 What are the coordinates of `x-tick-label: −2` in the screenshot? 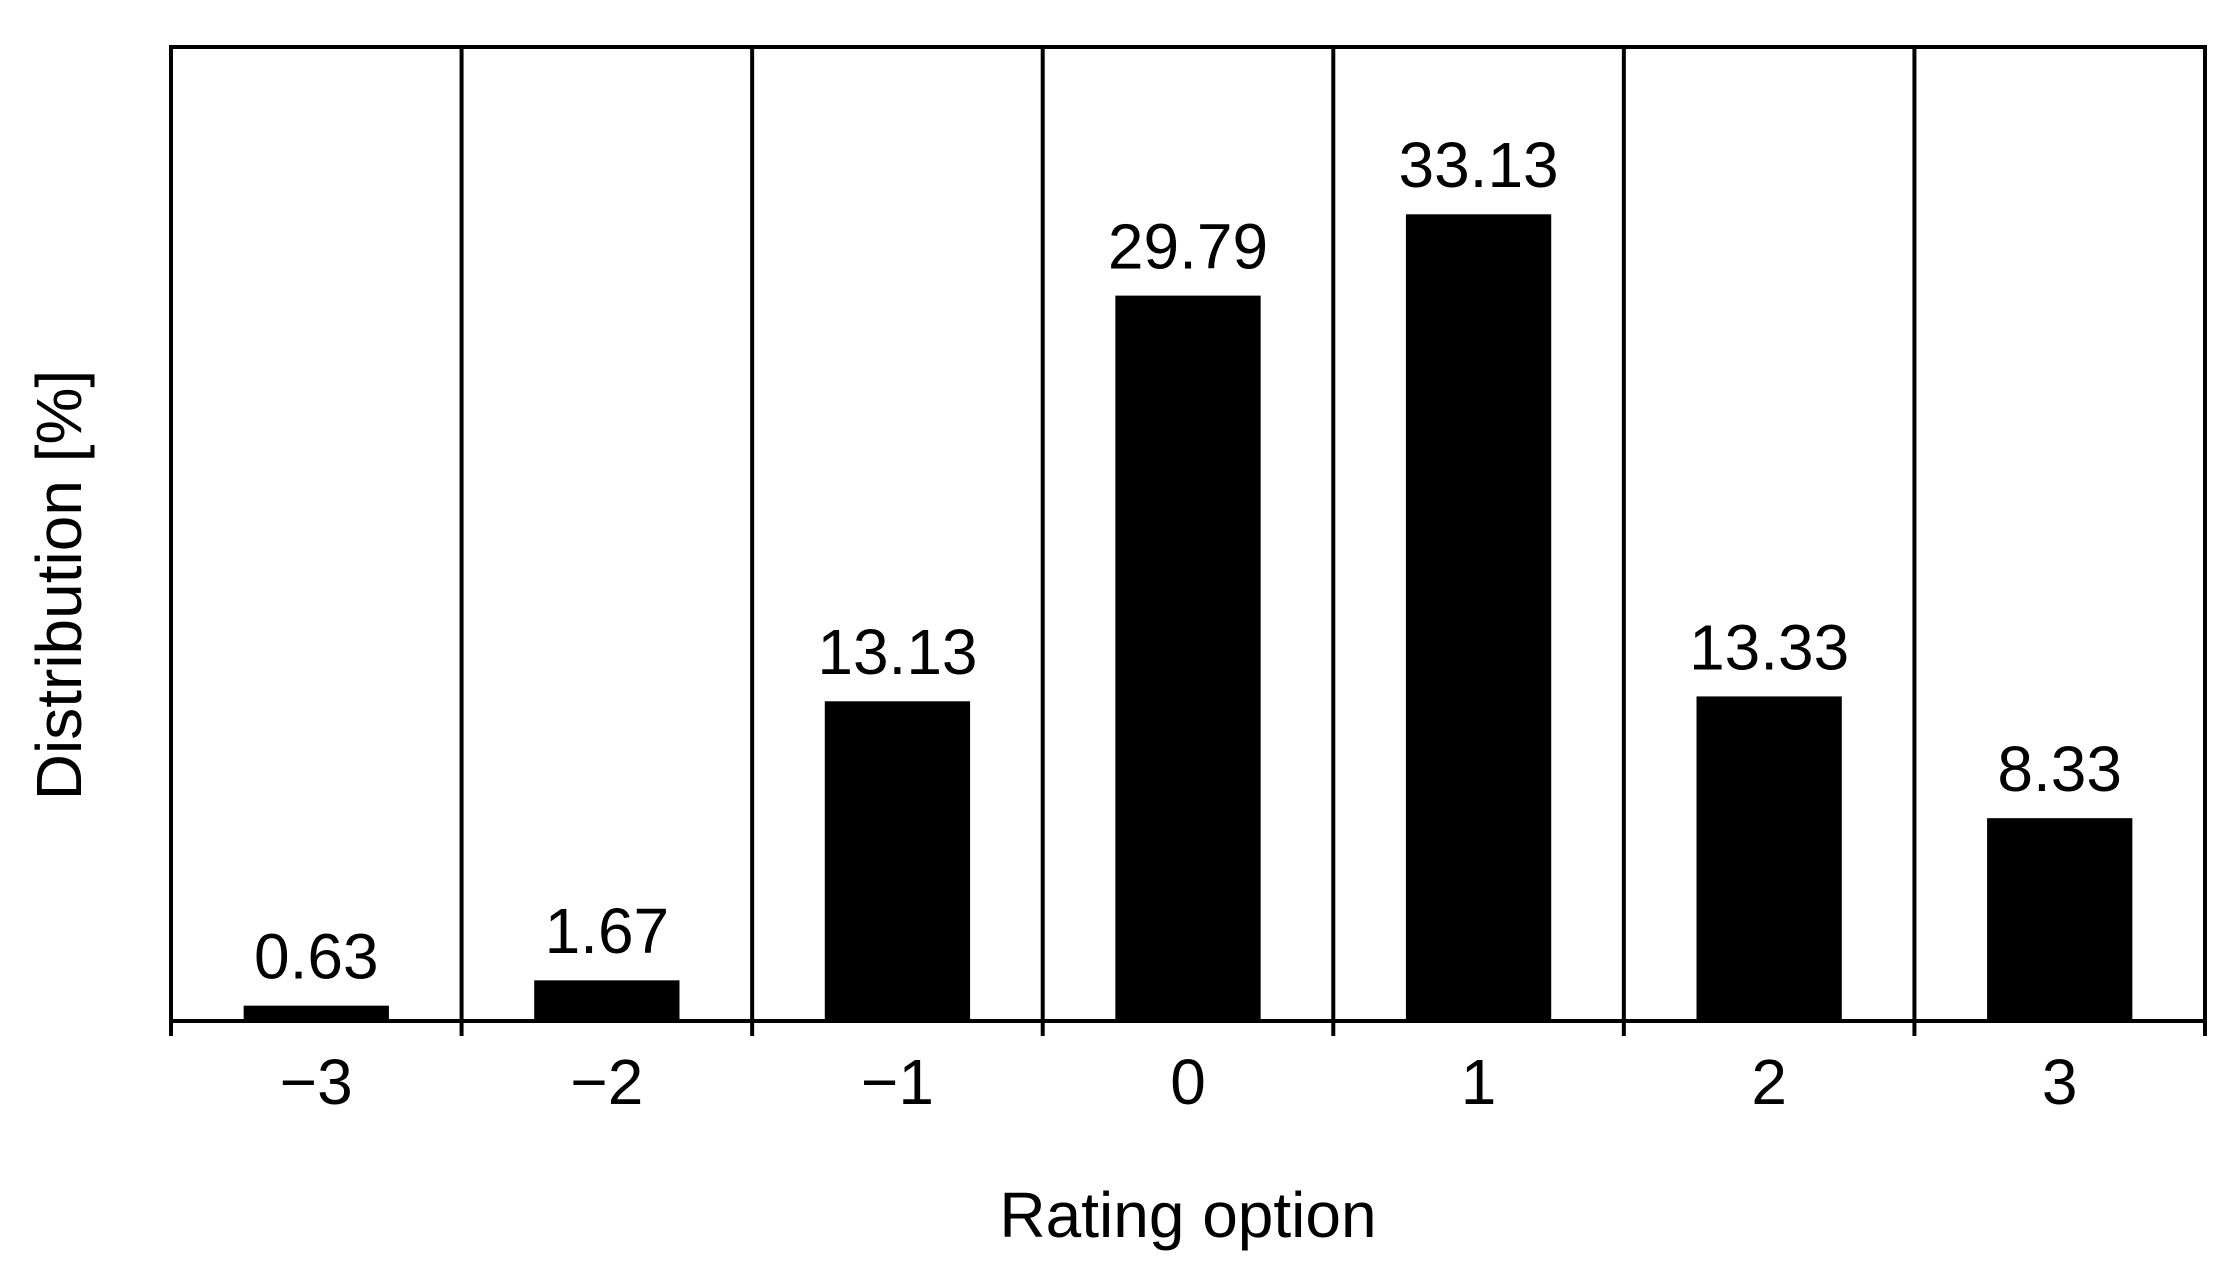 It's located at (606, 1082).